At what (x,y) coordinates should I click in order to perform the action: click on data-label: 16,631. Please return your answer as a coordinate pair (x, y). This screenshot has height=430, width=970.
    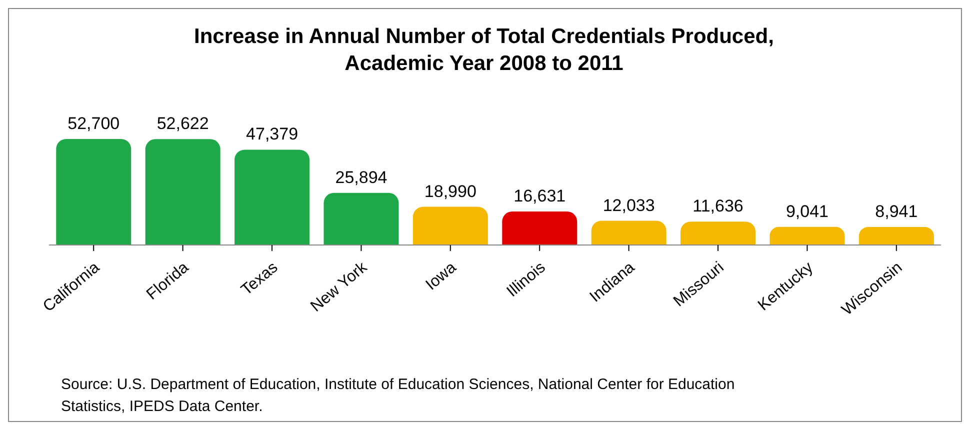
    Looking at the image, I should click on (540, 196).